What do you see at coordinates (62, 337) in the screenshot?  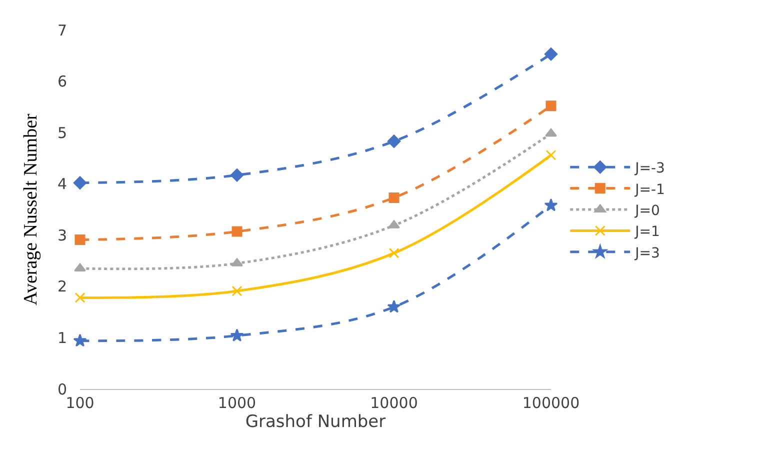 I see `y-tick-label: 1` at bounding box center [62, 337].